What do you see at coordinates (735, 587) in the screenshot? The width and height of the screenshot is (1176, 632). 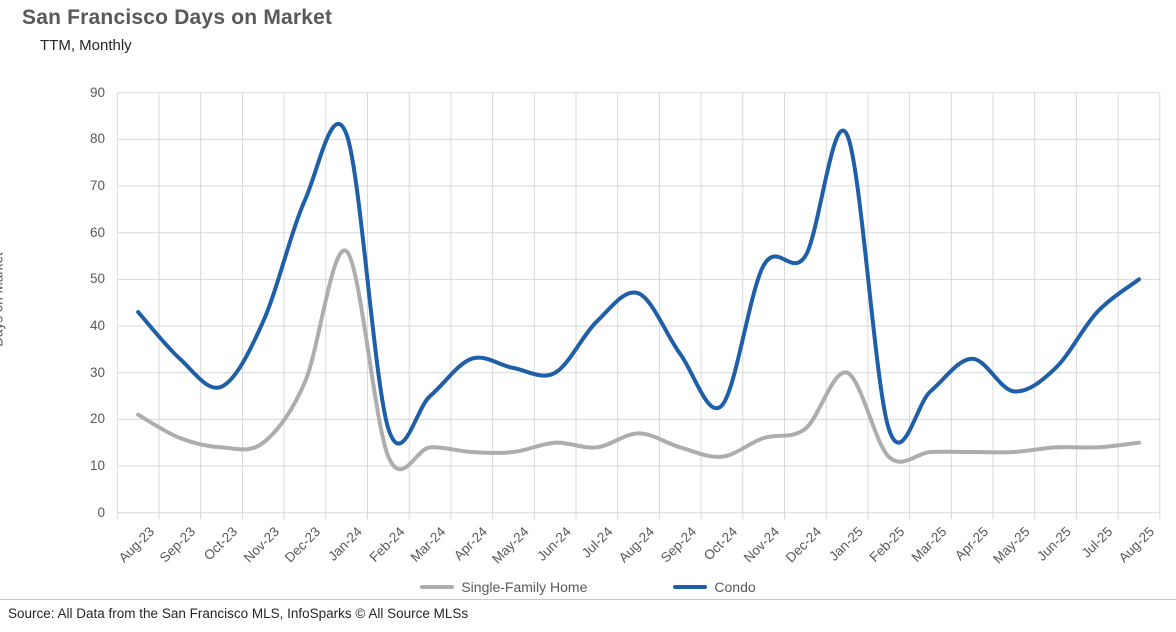 I see `legend-label: Condo` at bounding box center [735, 587].